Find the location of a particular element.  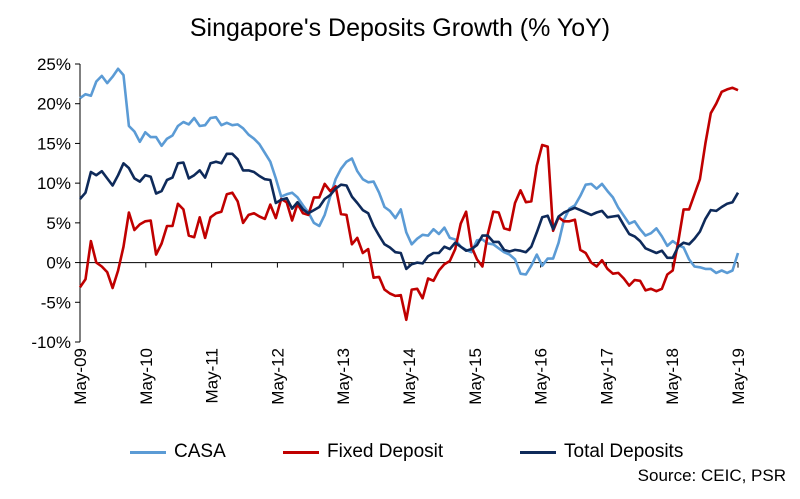

y-tick-label: 20% is located at coordinates (54, 104).